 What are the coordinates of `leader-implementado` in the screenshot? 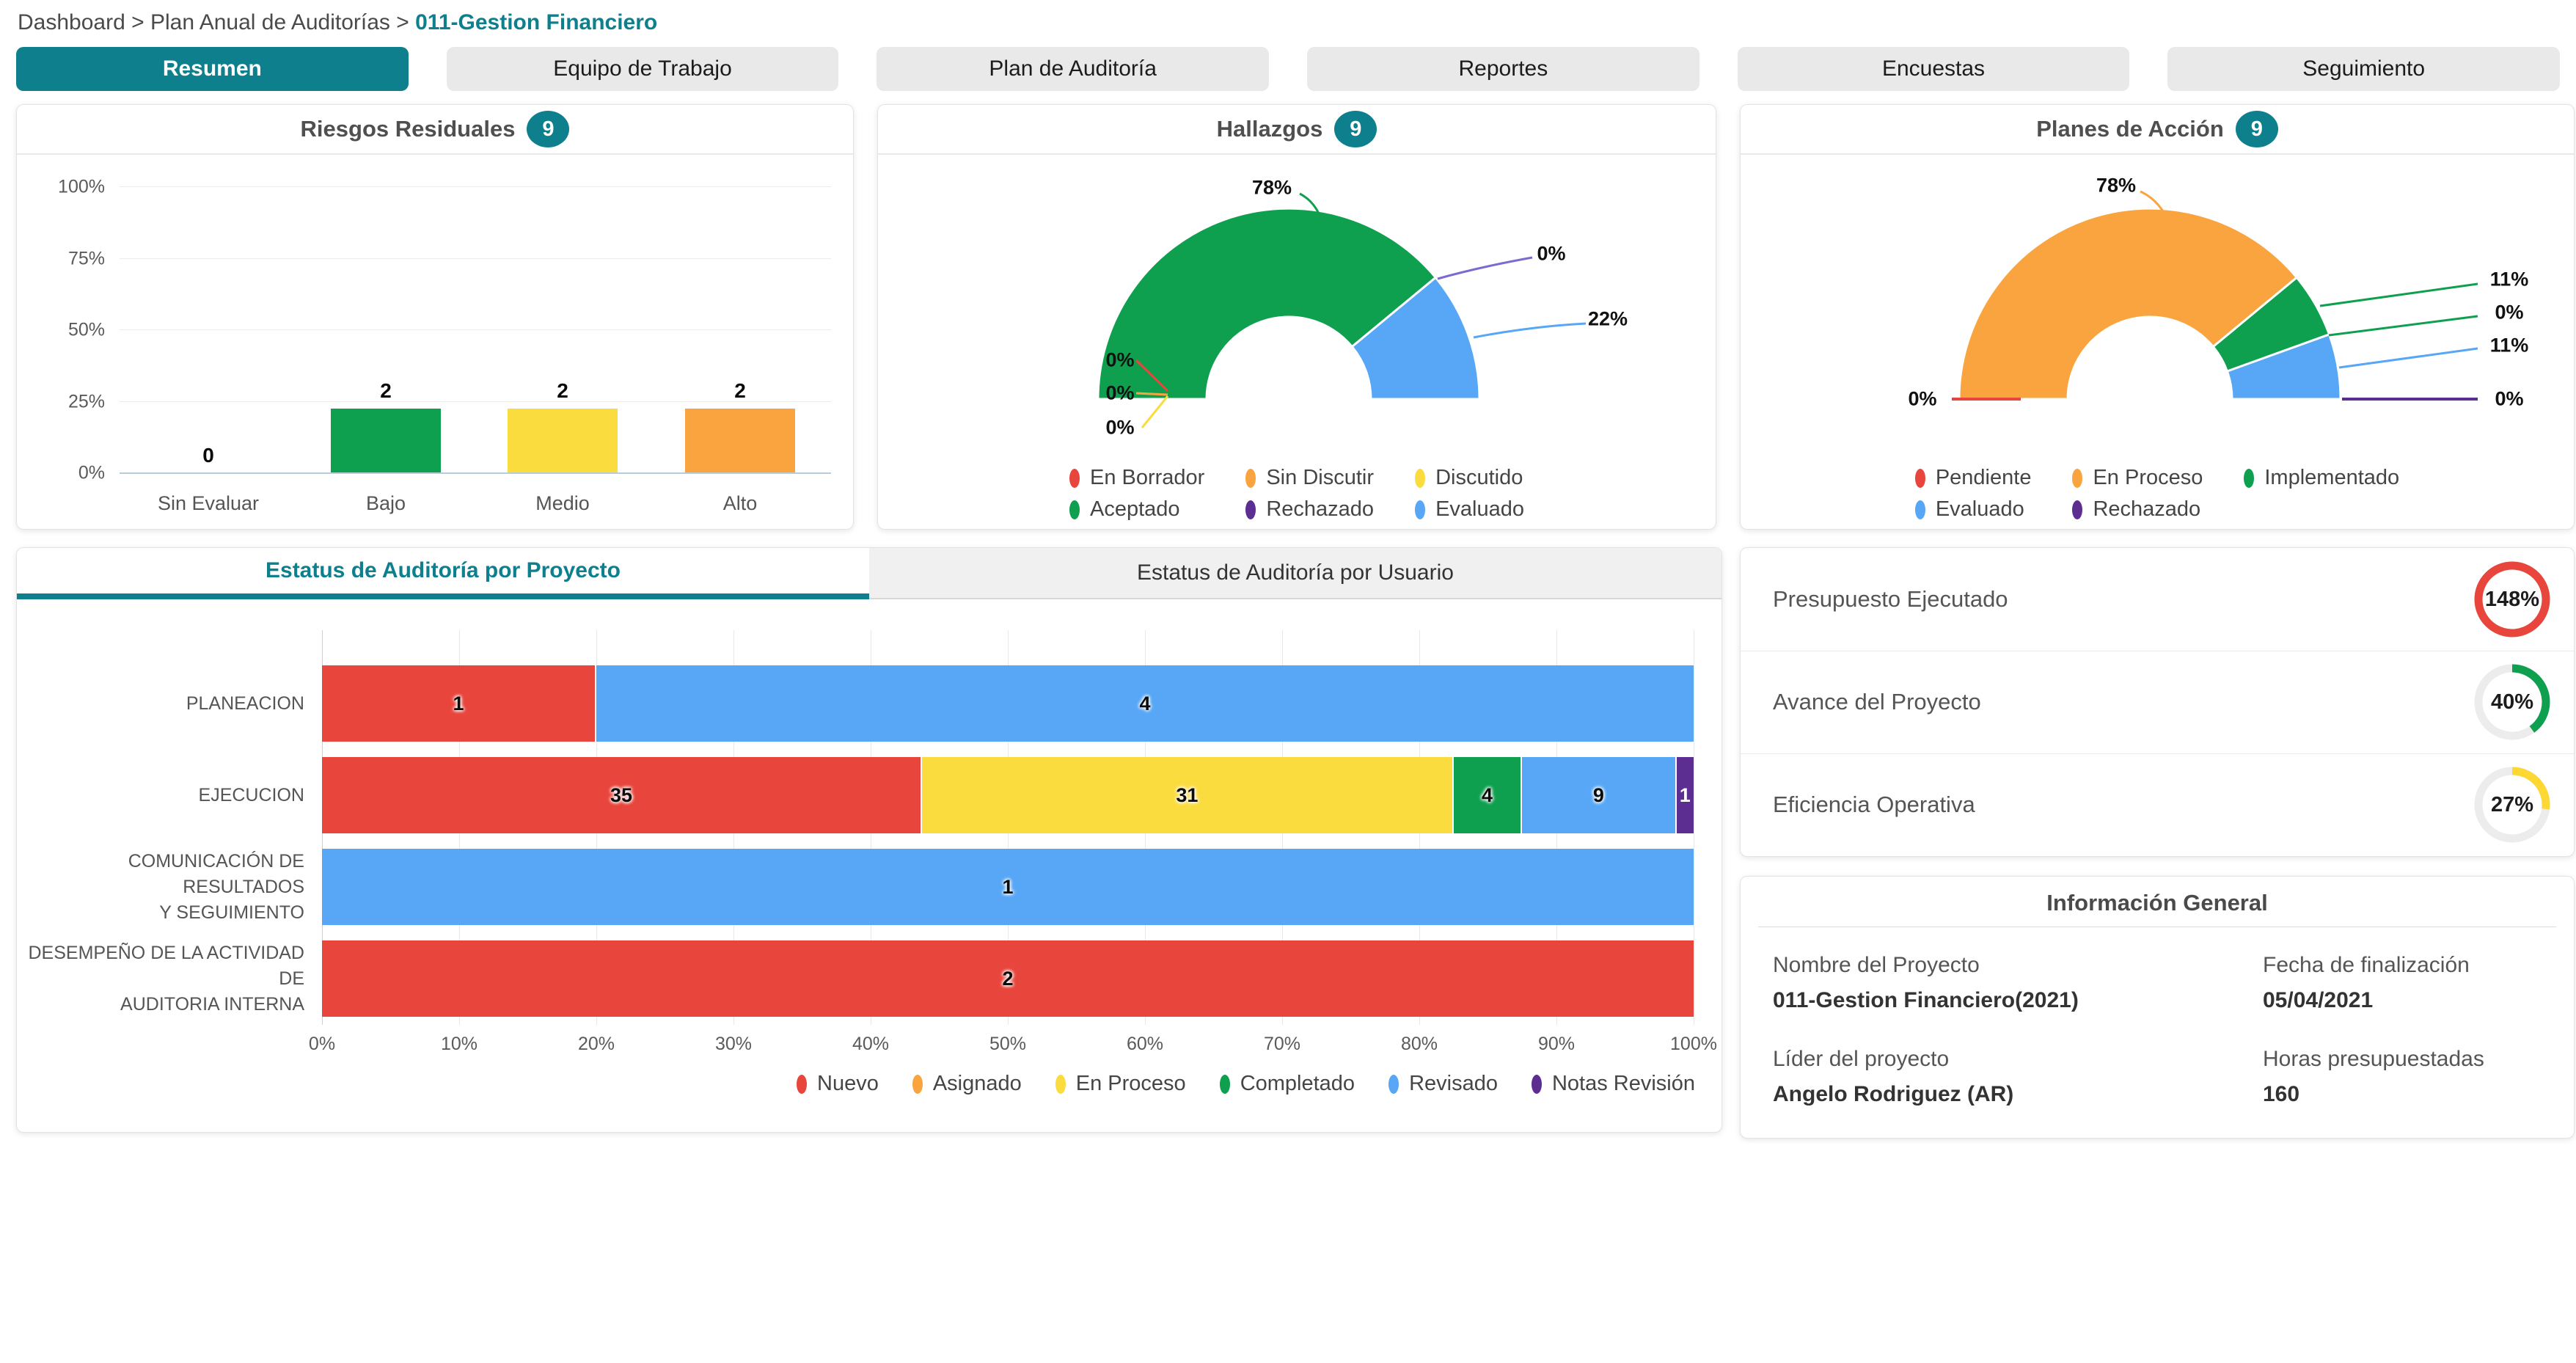 It's located at (2398, 294).